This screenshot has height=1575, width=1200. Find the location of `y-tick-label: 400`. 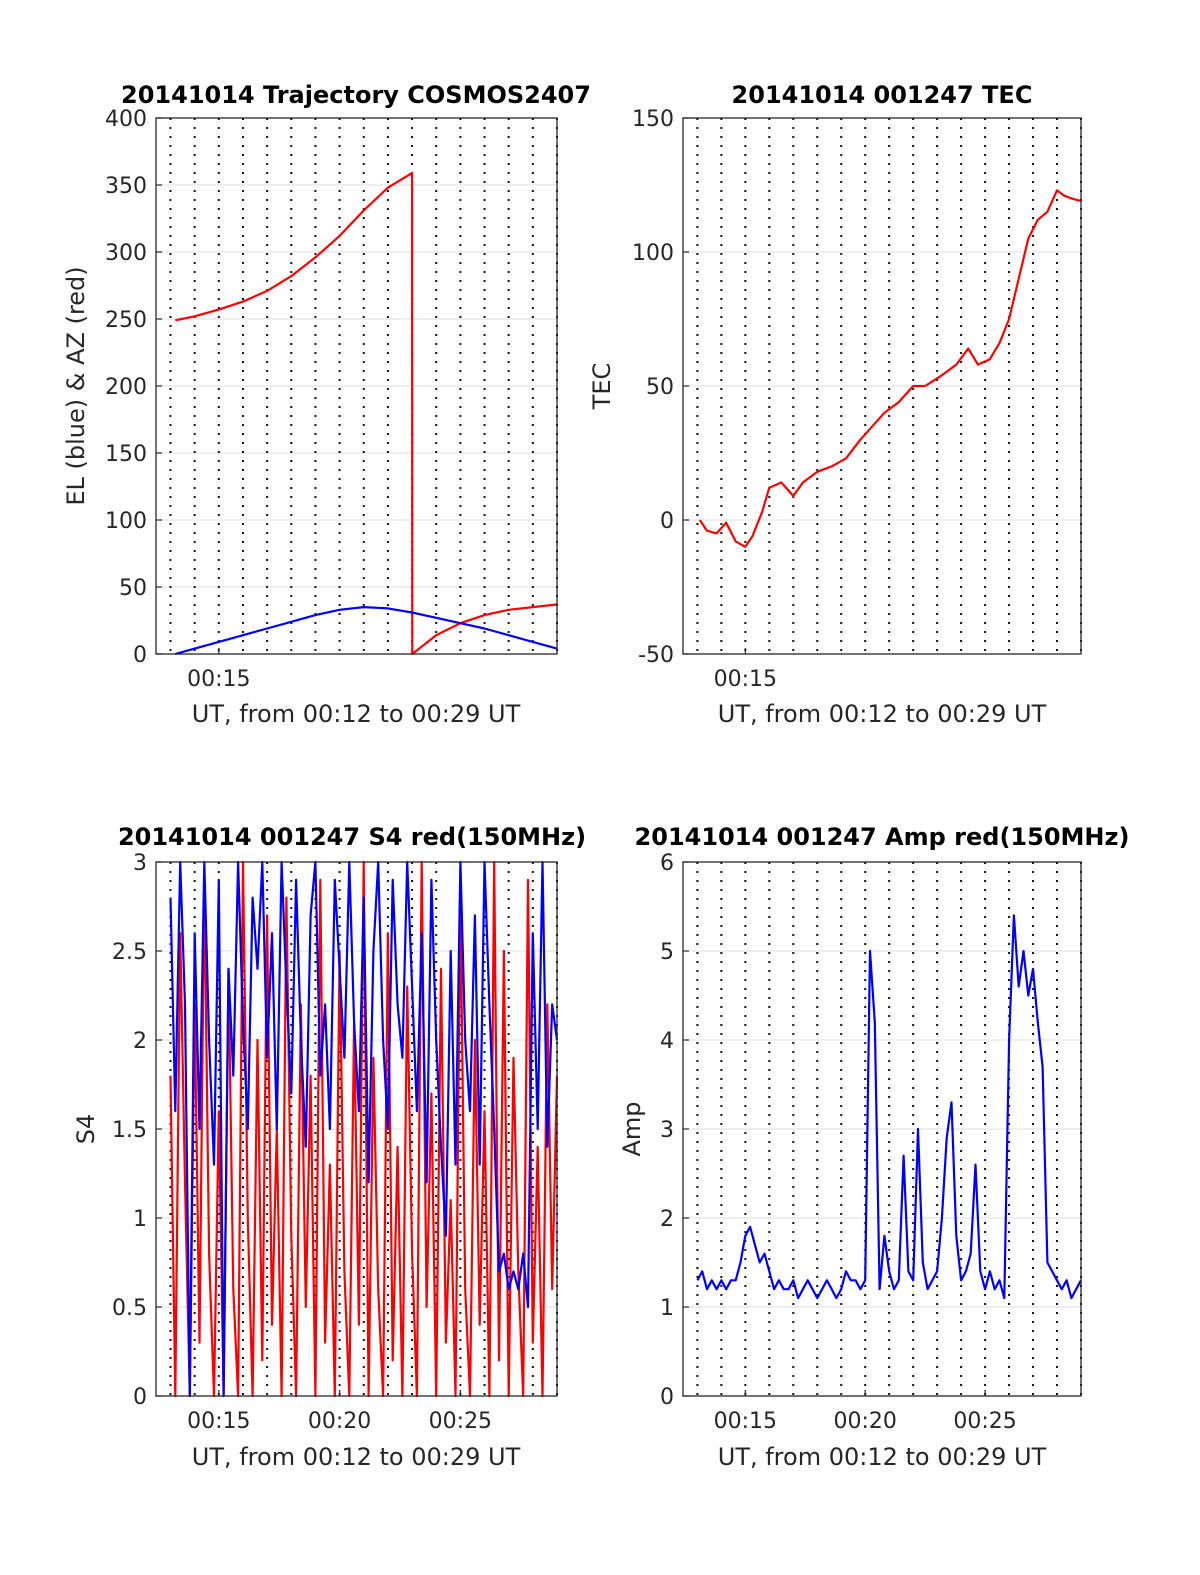

y-tick-label: 400 is located at coordinates (126, 119).